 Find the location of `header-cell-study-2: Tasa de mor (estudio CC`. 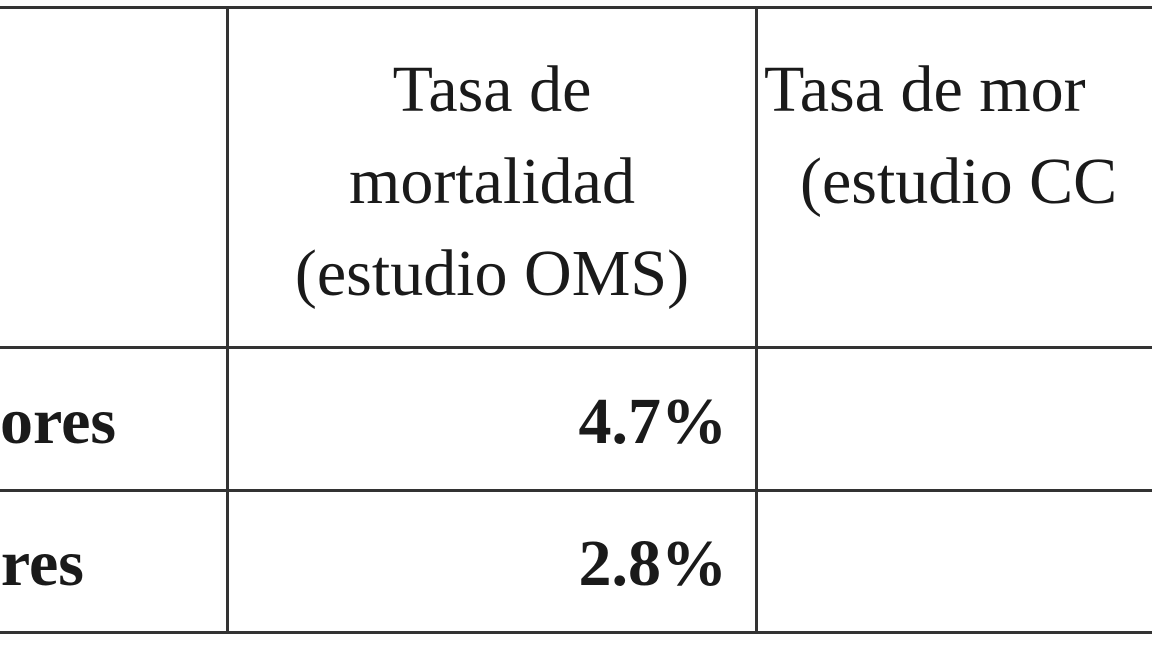

header-cell-study-2: Tasa de mor (estudio CC is located at coordinates (955, 136).